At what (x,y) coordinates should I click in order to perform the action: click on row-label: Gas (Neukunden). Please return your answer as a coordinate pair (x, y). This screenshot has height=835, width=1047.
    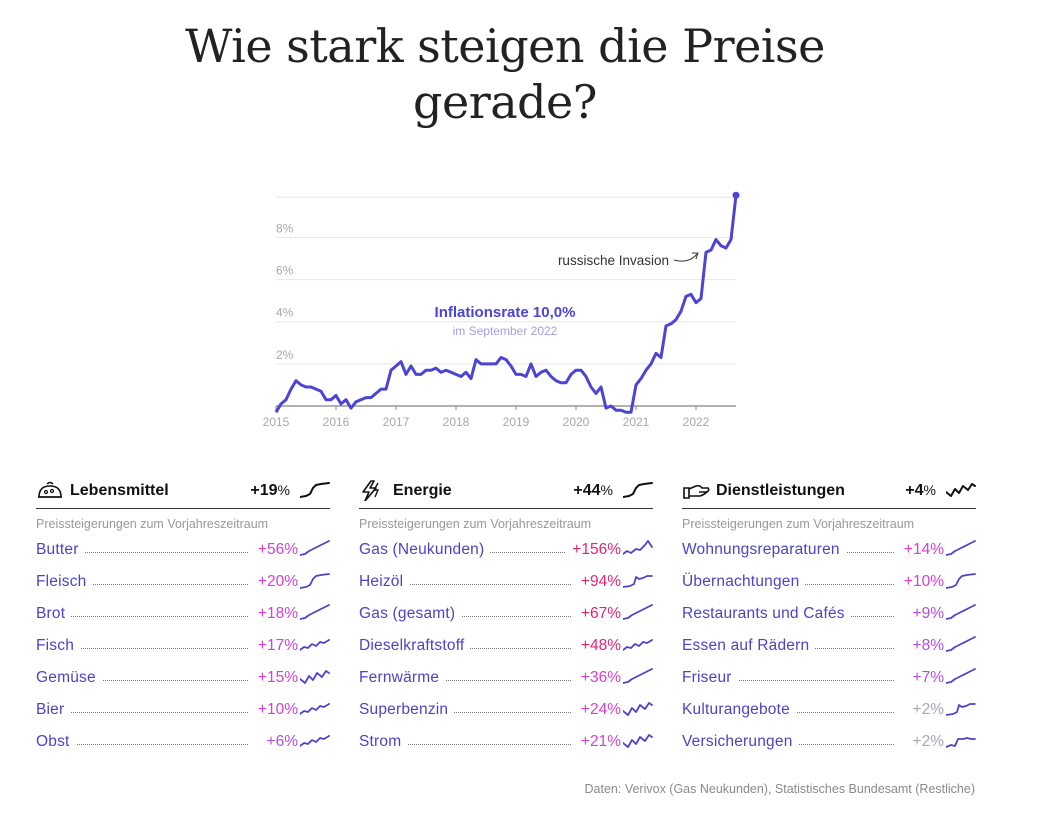
    Looking at the image, I should click on (425, 550).